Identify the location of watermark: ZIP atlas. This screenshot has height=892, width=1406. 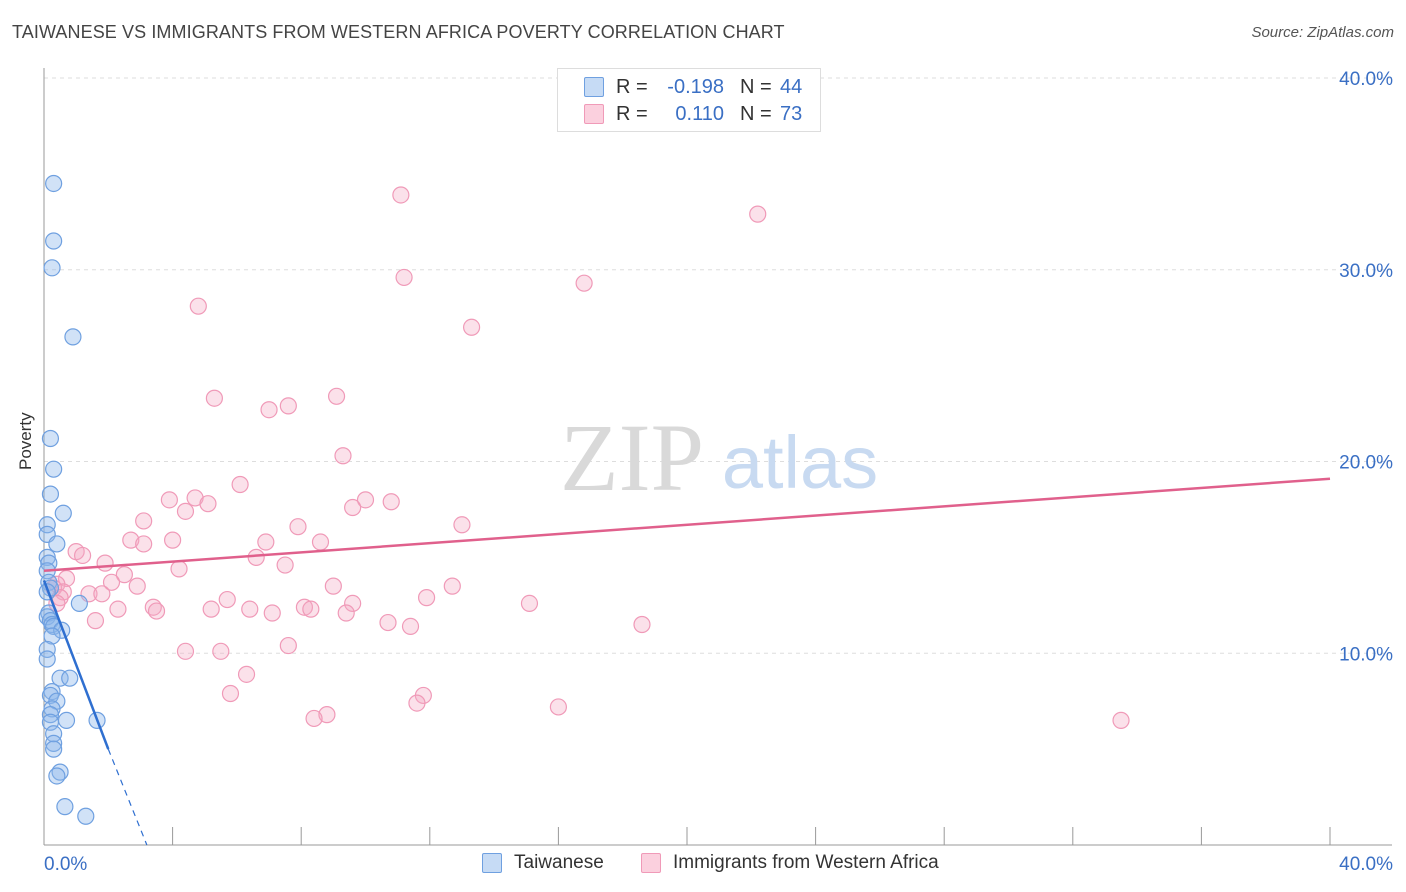
(719, 457).